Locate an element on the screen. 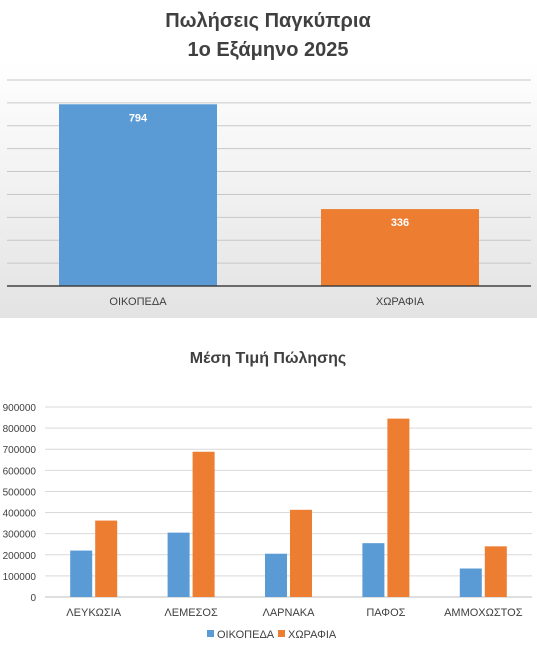 Image resolution: width=537 pixels, height=660 pixels. legend-label: ΟΙΚΟΠΕΔΑ is located at coordinates (246, 635).